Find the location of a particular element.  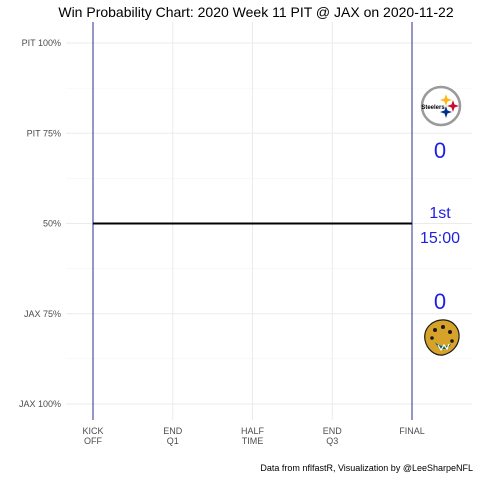

pit-logo: Steelers is located at coordinates (441, 106).